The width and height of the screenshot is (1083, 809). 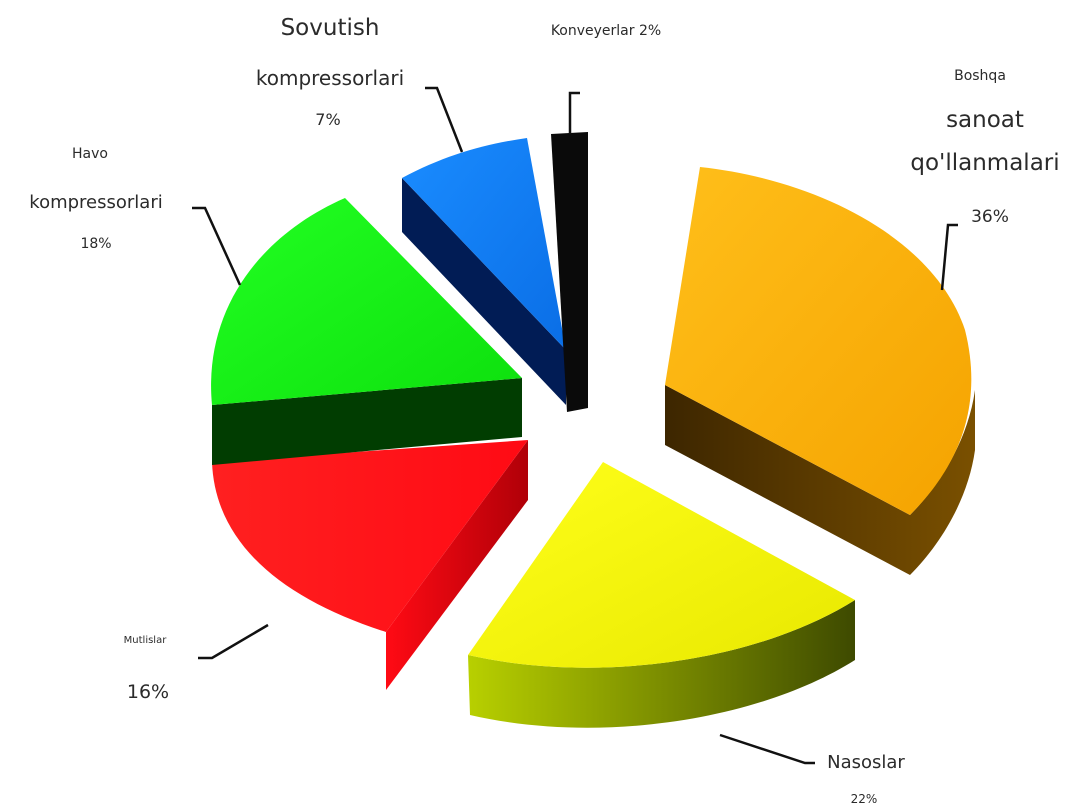 I want to click on label-mutlislar-line1: Mutlislar, so click(x=146, y=640).